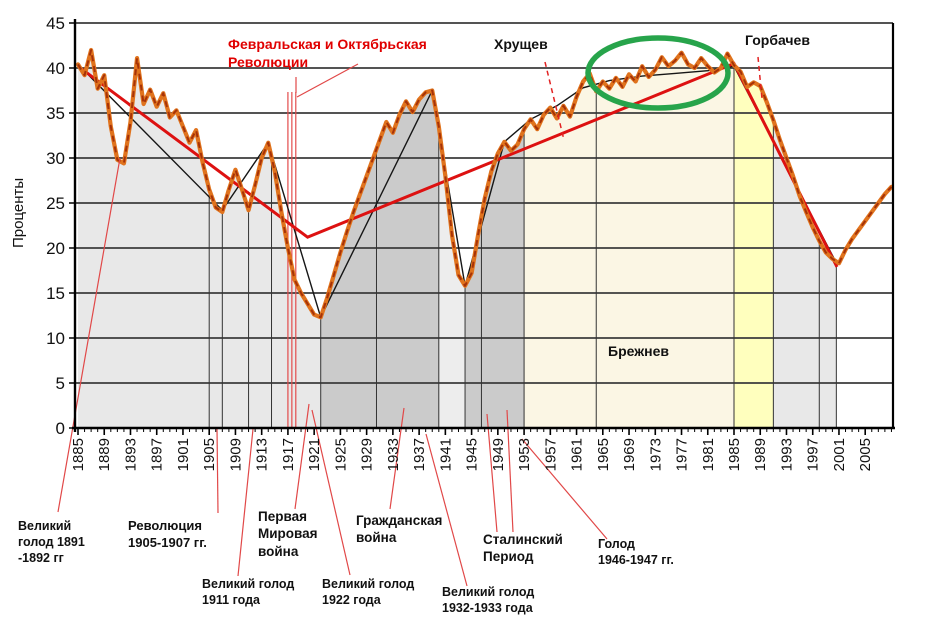 The width and height of the screenshot is (934, 644). What do you see at coordinates (183, 454) in the screenshot?
I see `x-tick-label: 1901` at bounding box center [183, 454].